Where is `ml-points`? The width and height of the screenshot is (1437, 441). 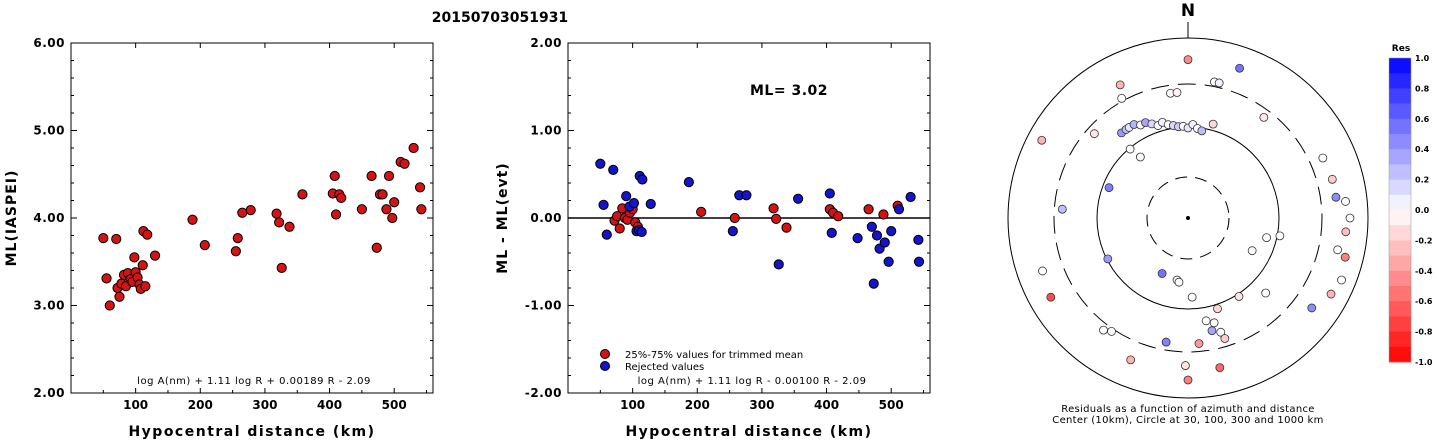
ml-points is located at coordinates (262, 226).